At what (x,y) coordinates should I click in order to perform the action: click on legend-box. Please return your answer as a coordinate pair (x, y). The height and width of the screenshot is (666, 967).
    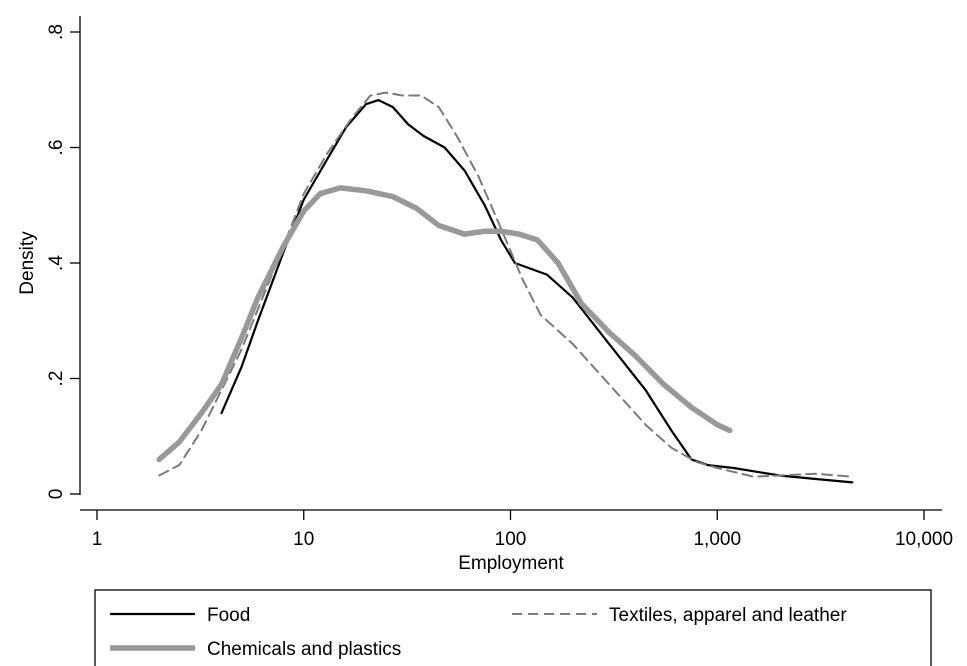
    Looking at the image, I should click on (513, 627).